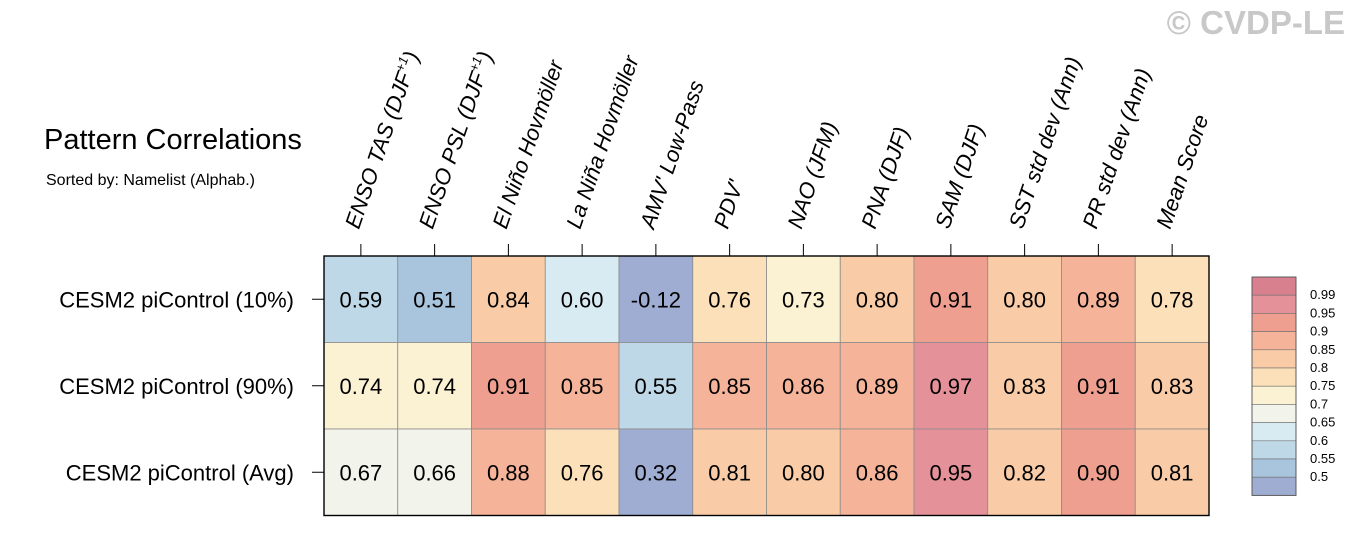  I want to click on column-label: ENSO TAS (DJF+1), so click(381, 140).